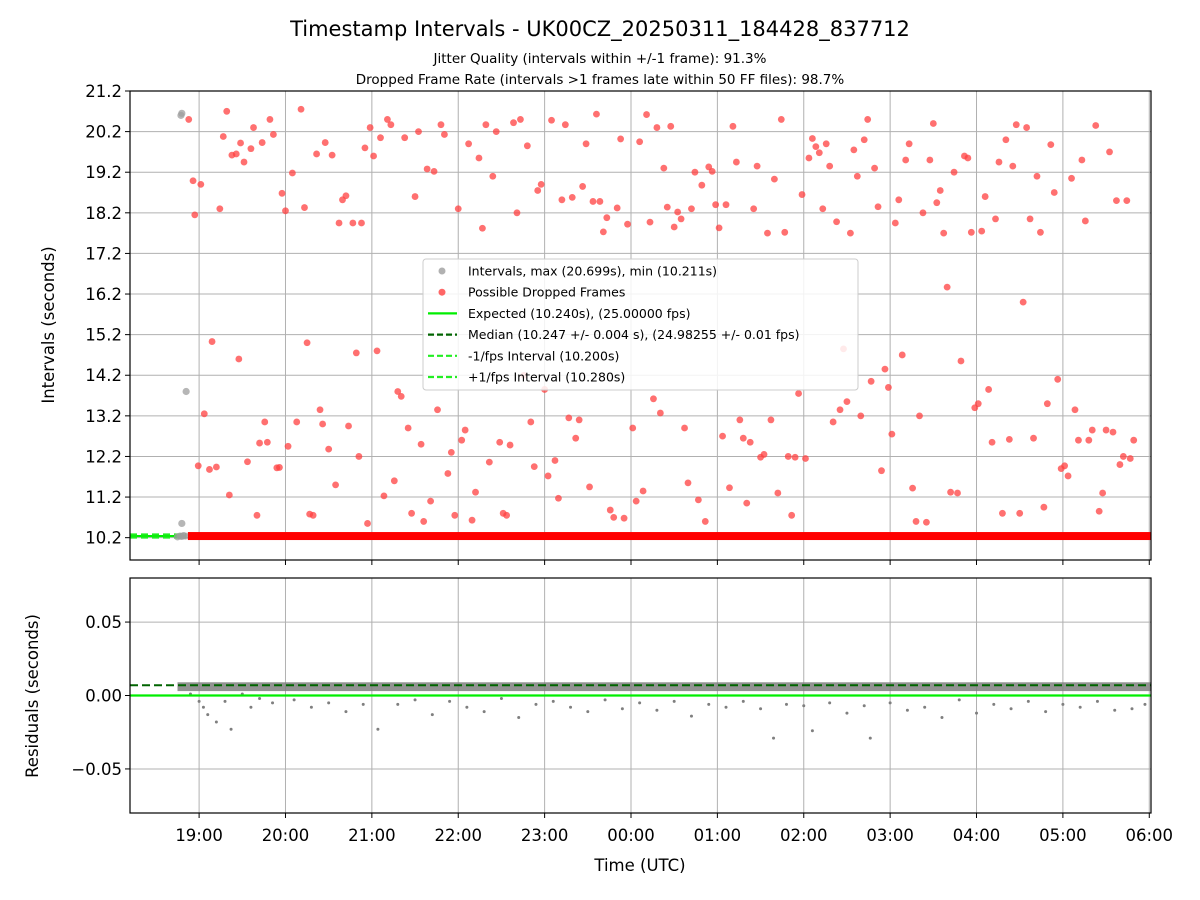 The height and width of the screenshot is (900, 1200). I want to click on x-tick-label: 23:00, so click(545, 835).